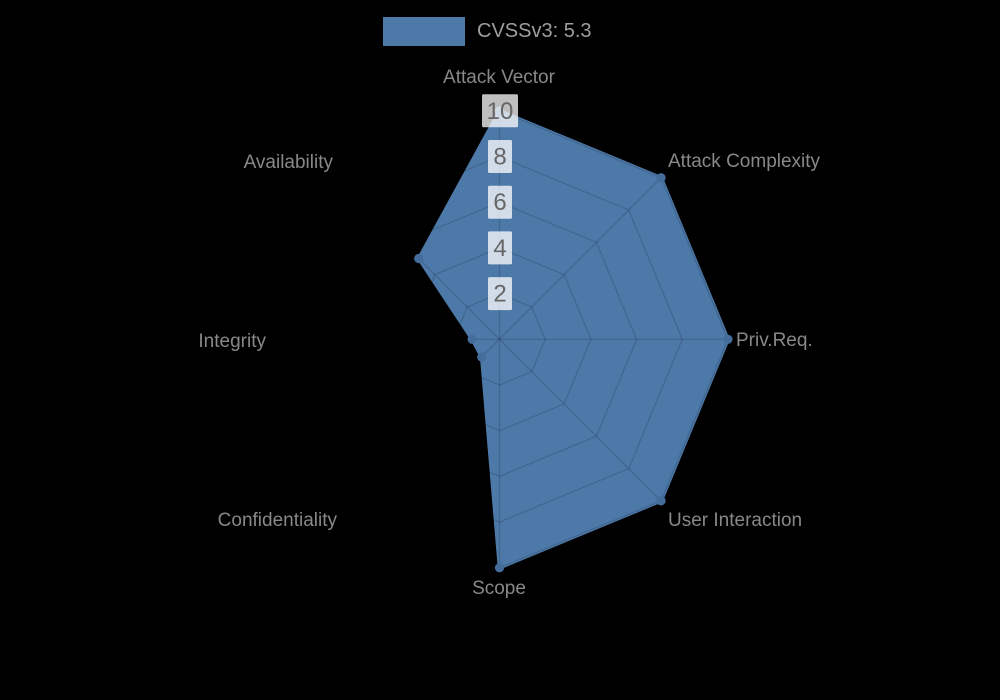 This screenshot has width=1000, height=700. What do you see at coordinates (774, 340) in the screenshot?
I see `axis-label-priv-req: Priv.Req.` at bounding box center [774, 340].